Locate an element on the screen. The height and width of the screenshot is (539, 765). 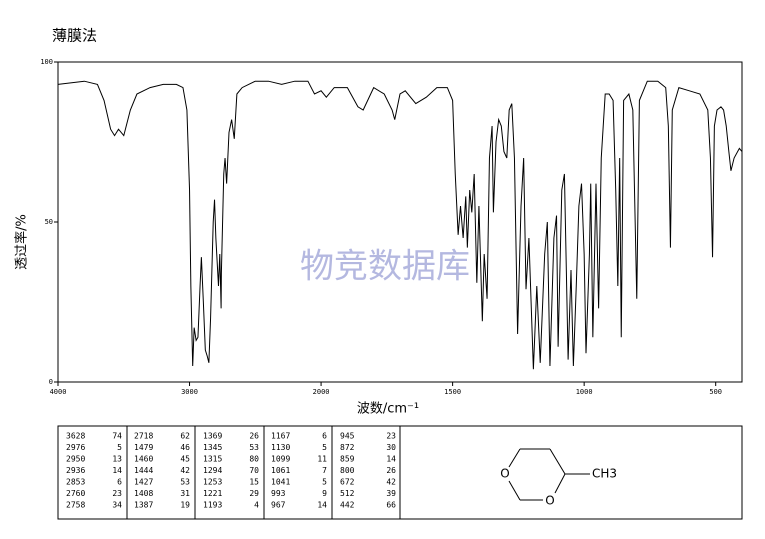
watermark: 物竞数据库 is located at coordinates (385, 267).